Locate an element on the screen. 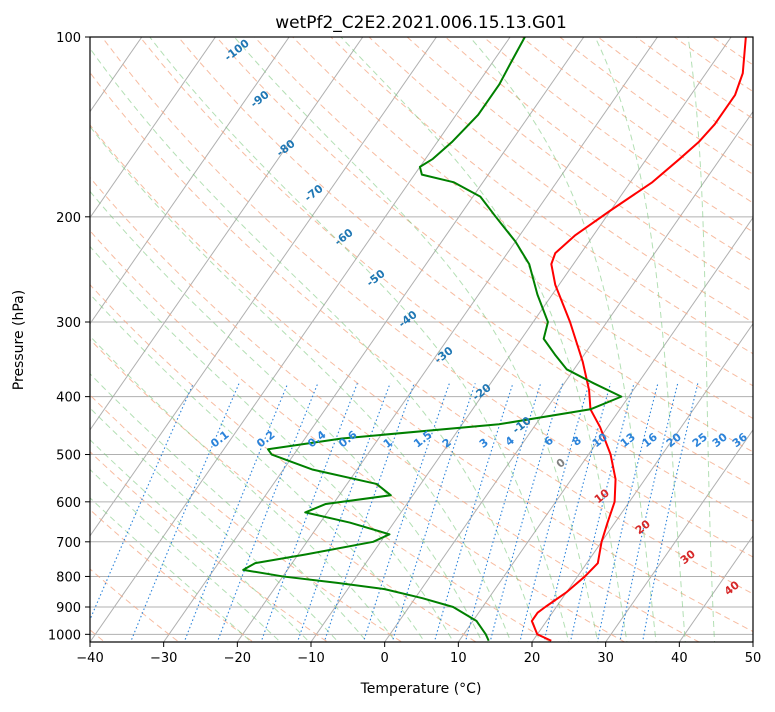 This screenshot has width=775, height=712. y-axis: 100 200 300 400 500 600 700 800 900 1000 is located at coordinates (69, 337).